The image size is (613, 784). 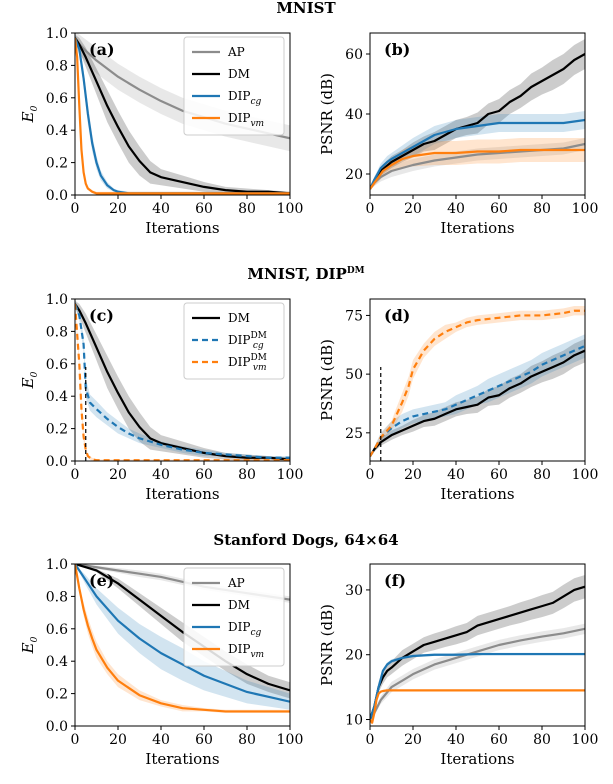 I want to click on panel-label: (b), so click(x=397, y=49).